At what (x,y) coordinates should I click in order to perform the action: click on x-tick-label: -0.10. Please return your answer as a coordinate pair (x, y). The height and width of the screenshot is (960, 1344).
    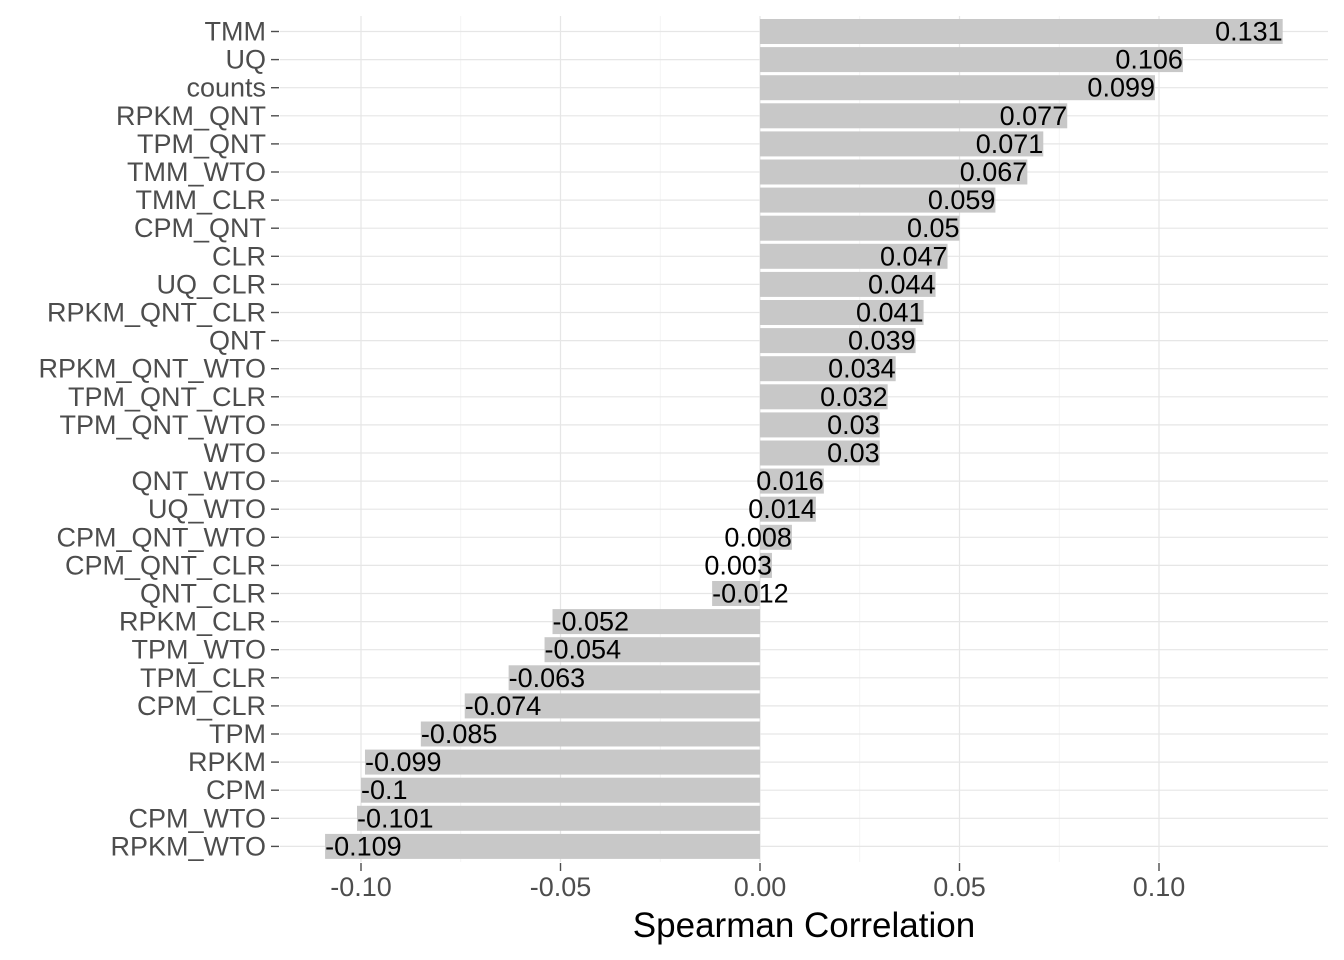
    Looking at the image, I should click on (361, 887).